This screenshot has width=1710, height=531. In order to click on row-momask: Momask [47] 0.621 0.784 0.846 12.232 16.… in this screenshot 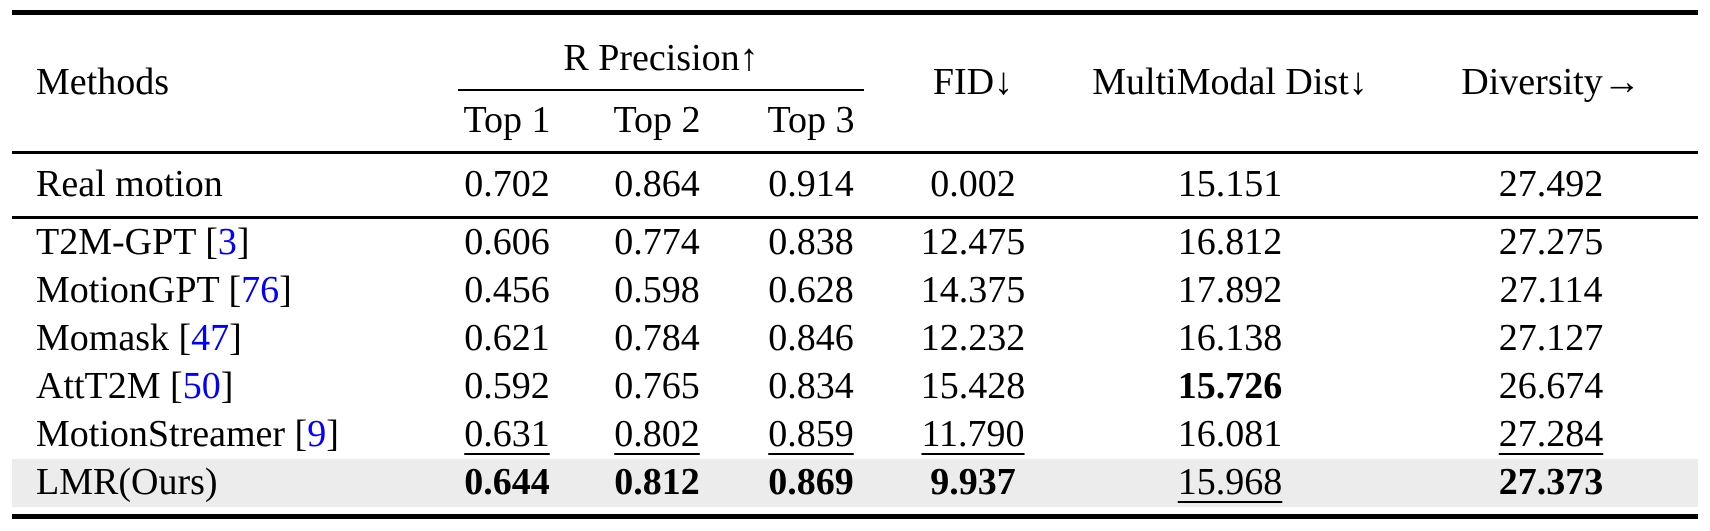, I will do `click(855, 339)`.